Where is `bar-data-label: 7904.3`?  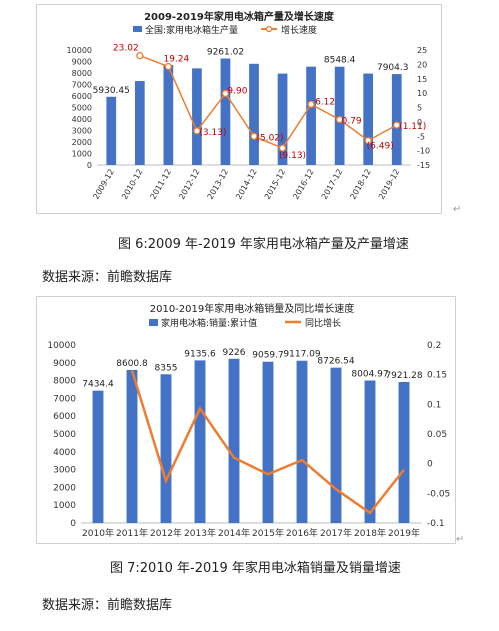 bar-data-label: 7904.3 is located at coordinates (393, 68).